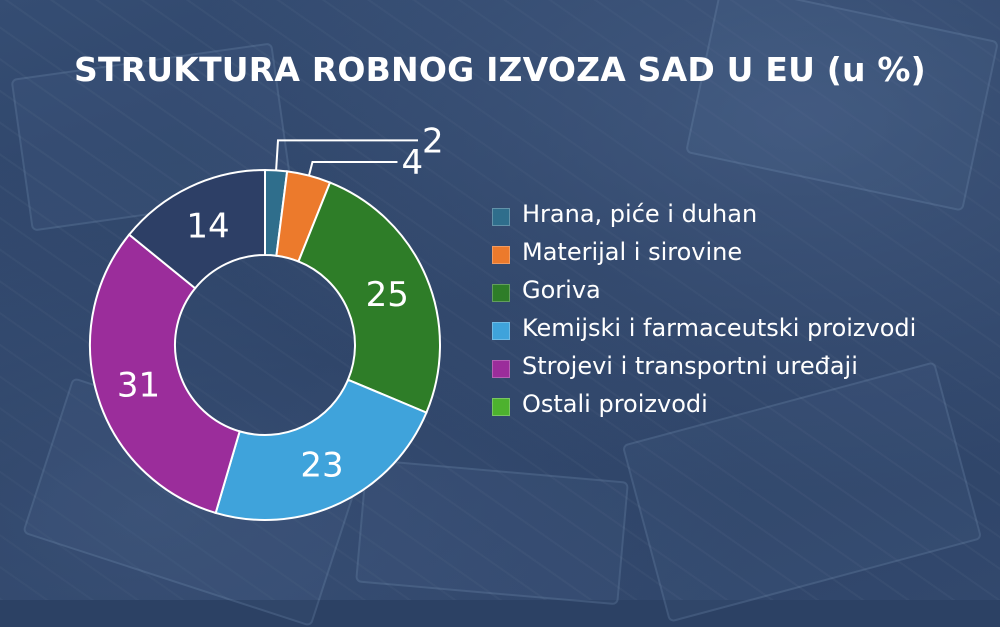 The image size is (1000, 627). What do you see at coordinates (719, 328) in the screenshot?
I see `legend-label: Kemijski i farmaceutski proizvodi` at bounding box center [719, 328].